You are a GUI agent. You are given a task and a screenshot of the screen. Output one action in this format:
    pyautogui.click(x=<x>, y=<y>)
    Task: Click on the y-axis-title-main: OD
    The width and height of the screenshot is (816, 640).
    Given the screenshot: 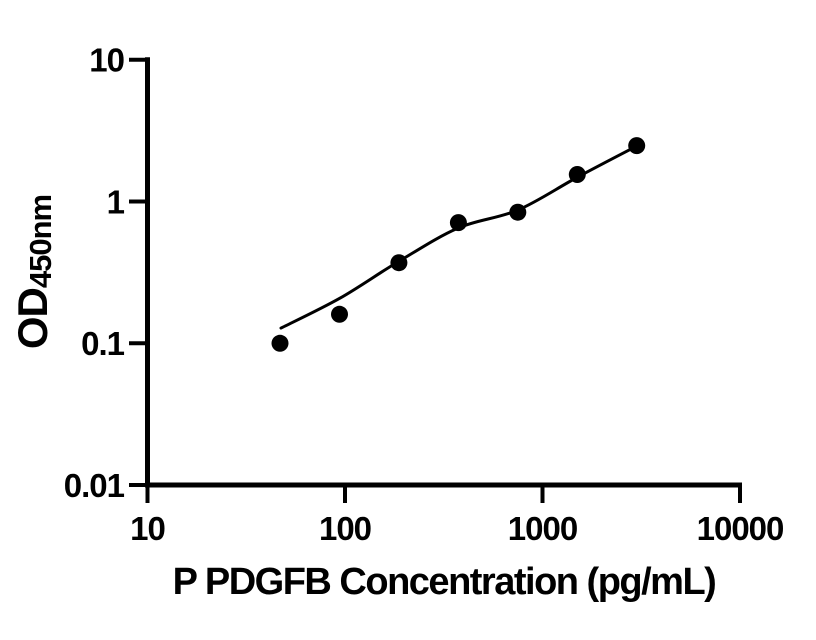 What is the action you would take?
    pyautogui.click(x=33, y=319)
    